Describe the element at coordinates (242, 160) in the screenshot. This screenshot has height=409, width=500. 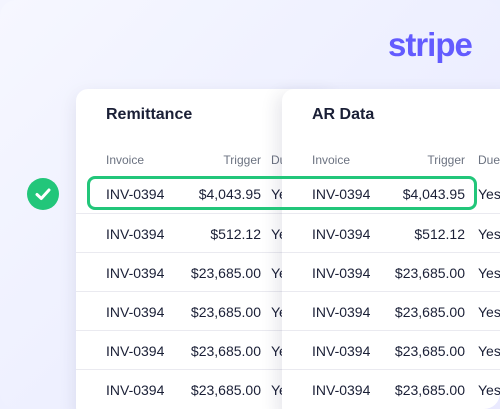
I see `remittance-header-trigger: Trigger` at that location.